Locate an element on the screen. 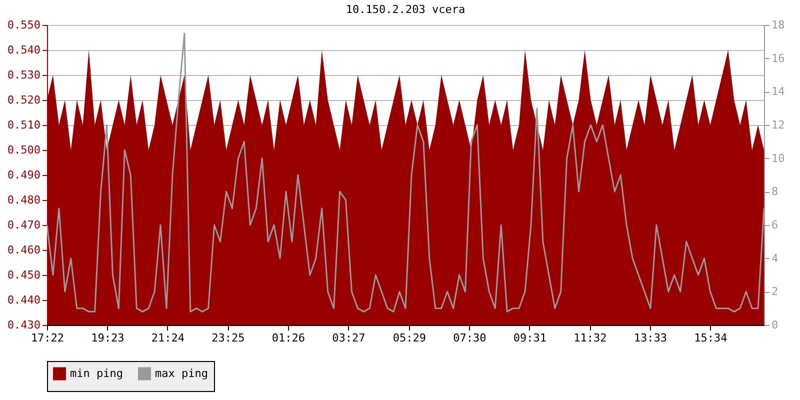 The image size is (800, 400). y-tick-label: 0.480 is located at coordinates (23, 200).